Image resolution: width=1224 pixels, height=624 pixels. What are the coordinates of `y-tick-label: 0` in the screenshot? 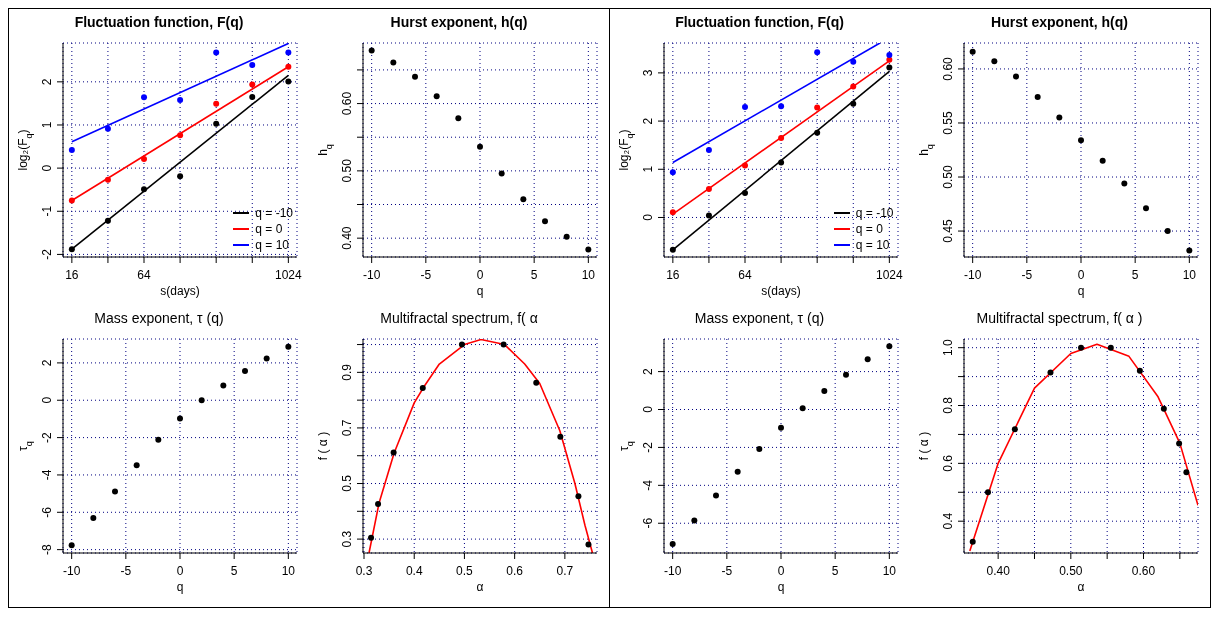 It's located at (647, 217).